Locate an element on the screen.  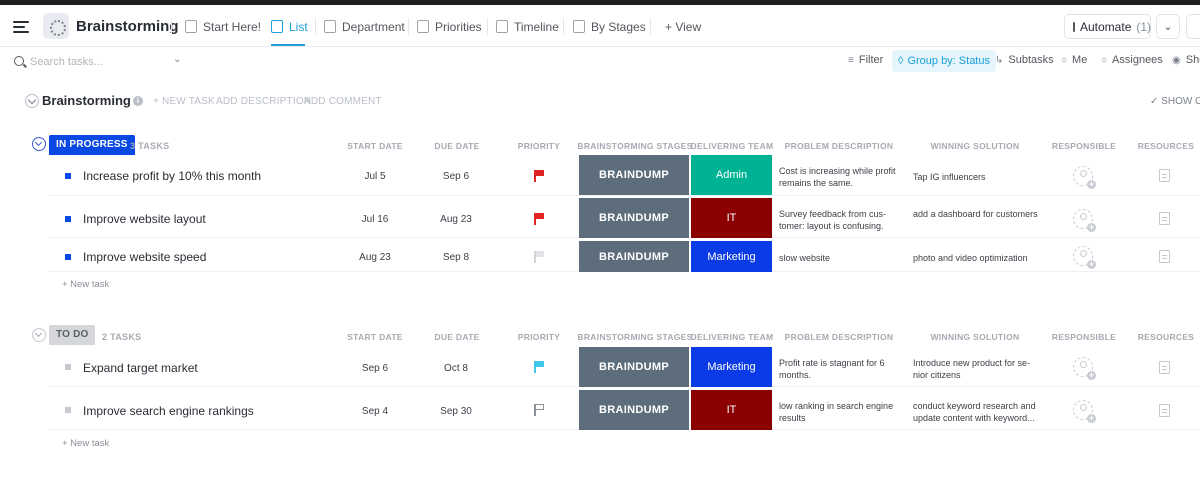
collapse-list-icon is located at coordinates (32, 101).